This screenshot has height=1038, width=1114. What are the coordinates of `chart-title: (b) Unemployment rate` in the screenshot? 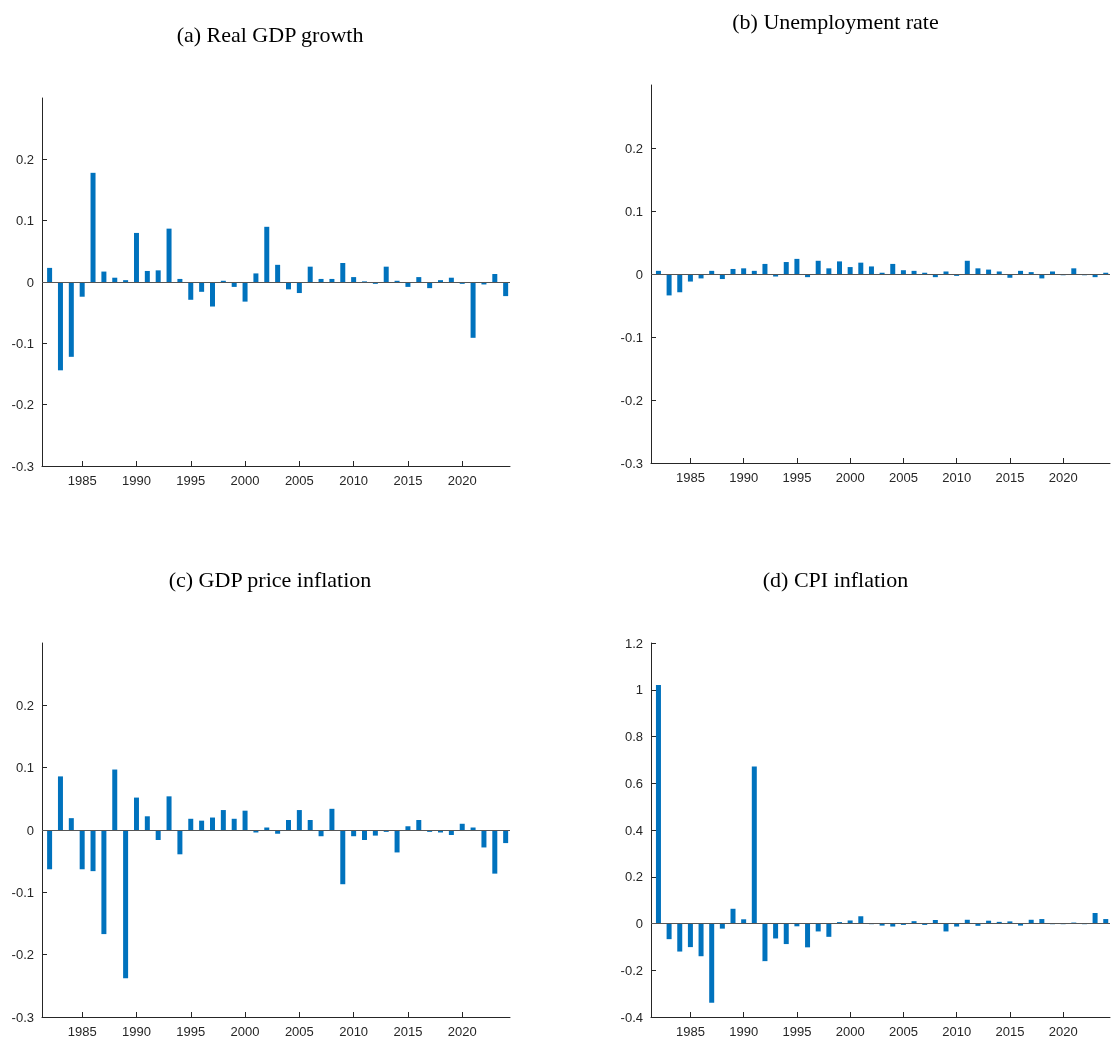 It's located at (835, 21).